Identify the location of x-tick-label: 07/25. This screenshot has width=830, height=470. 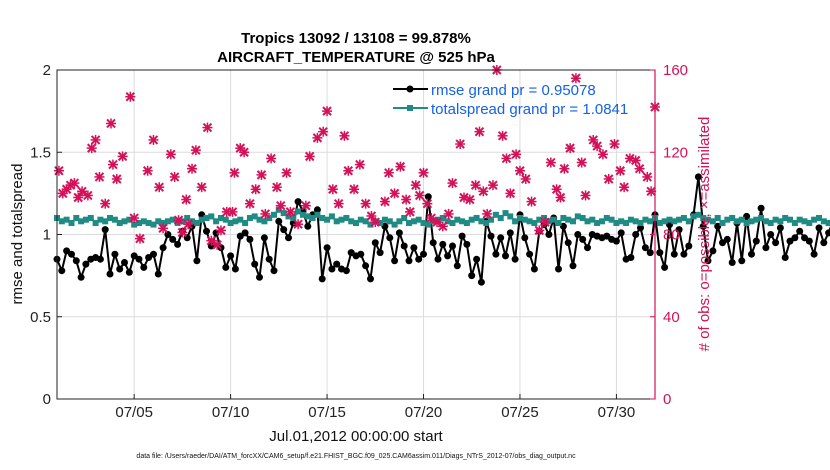
(520, 412).